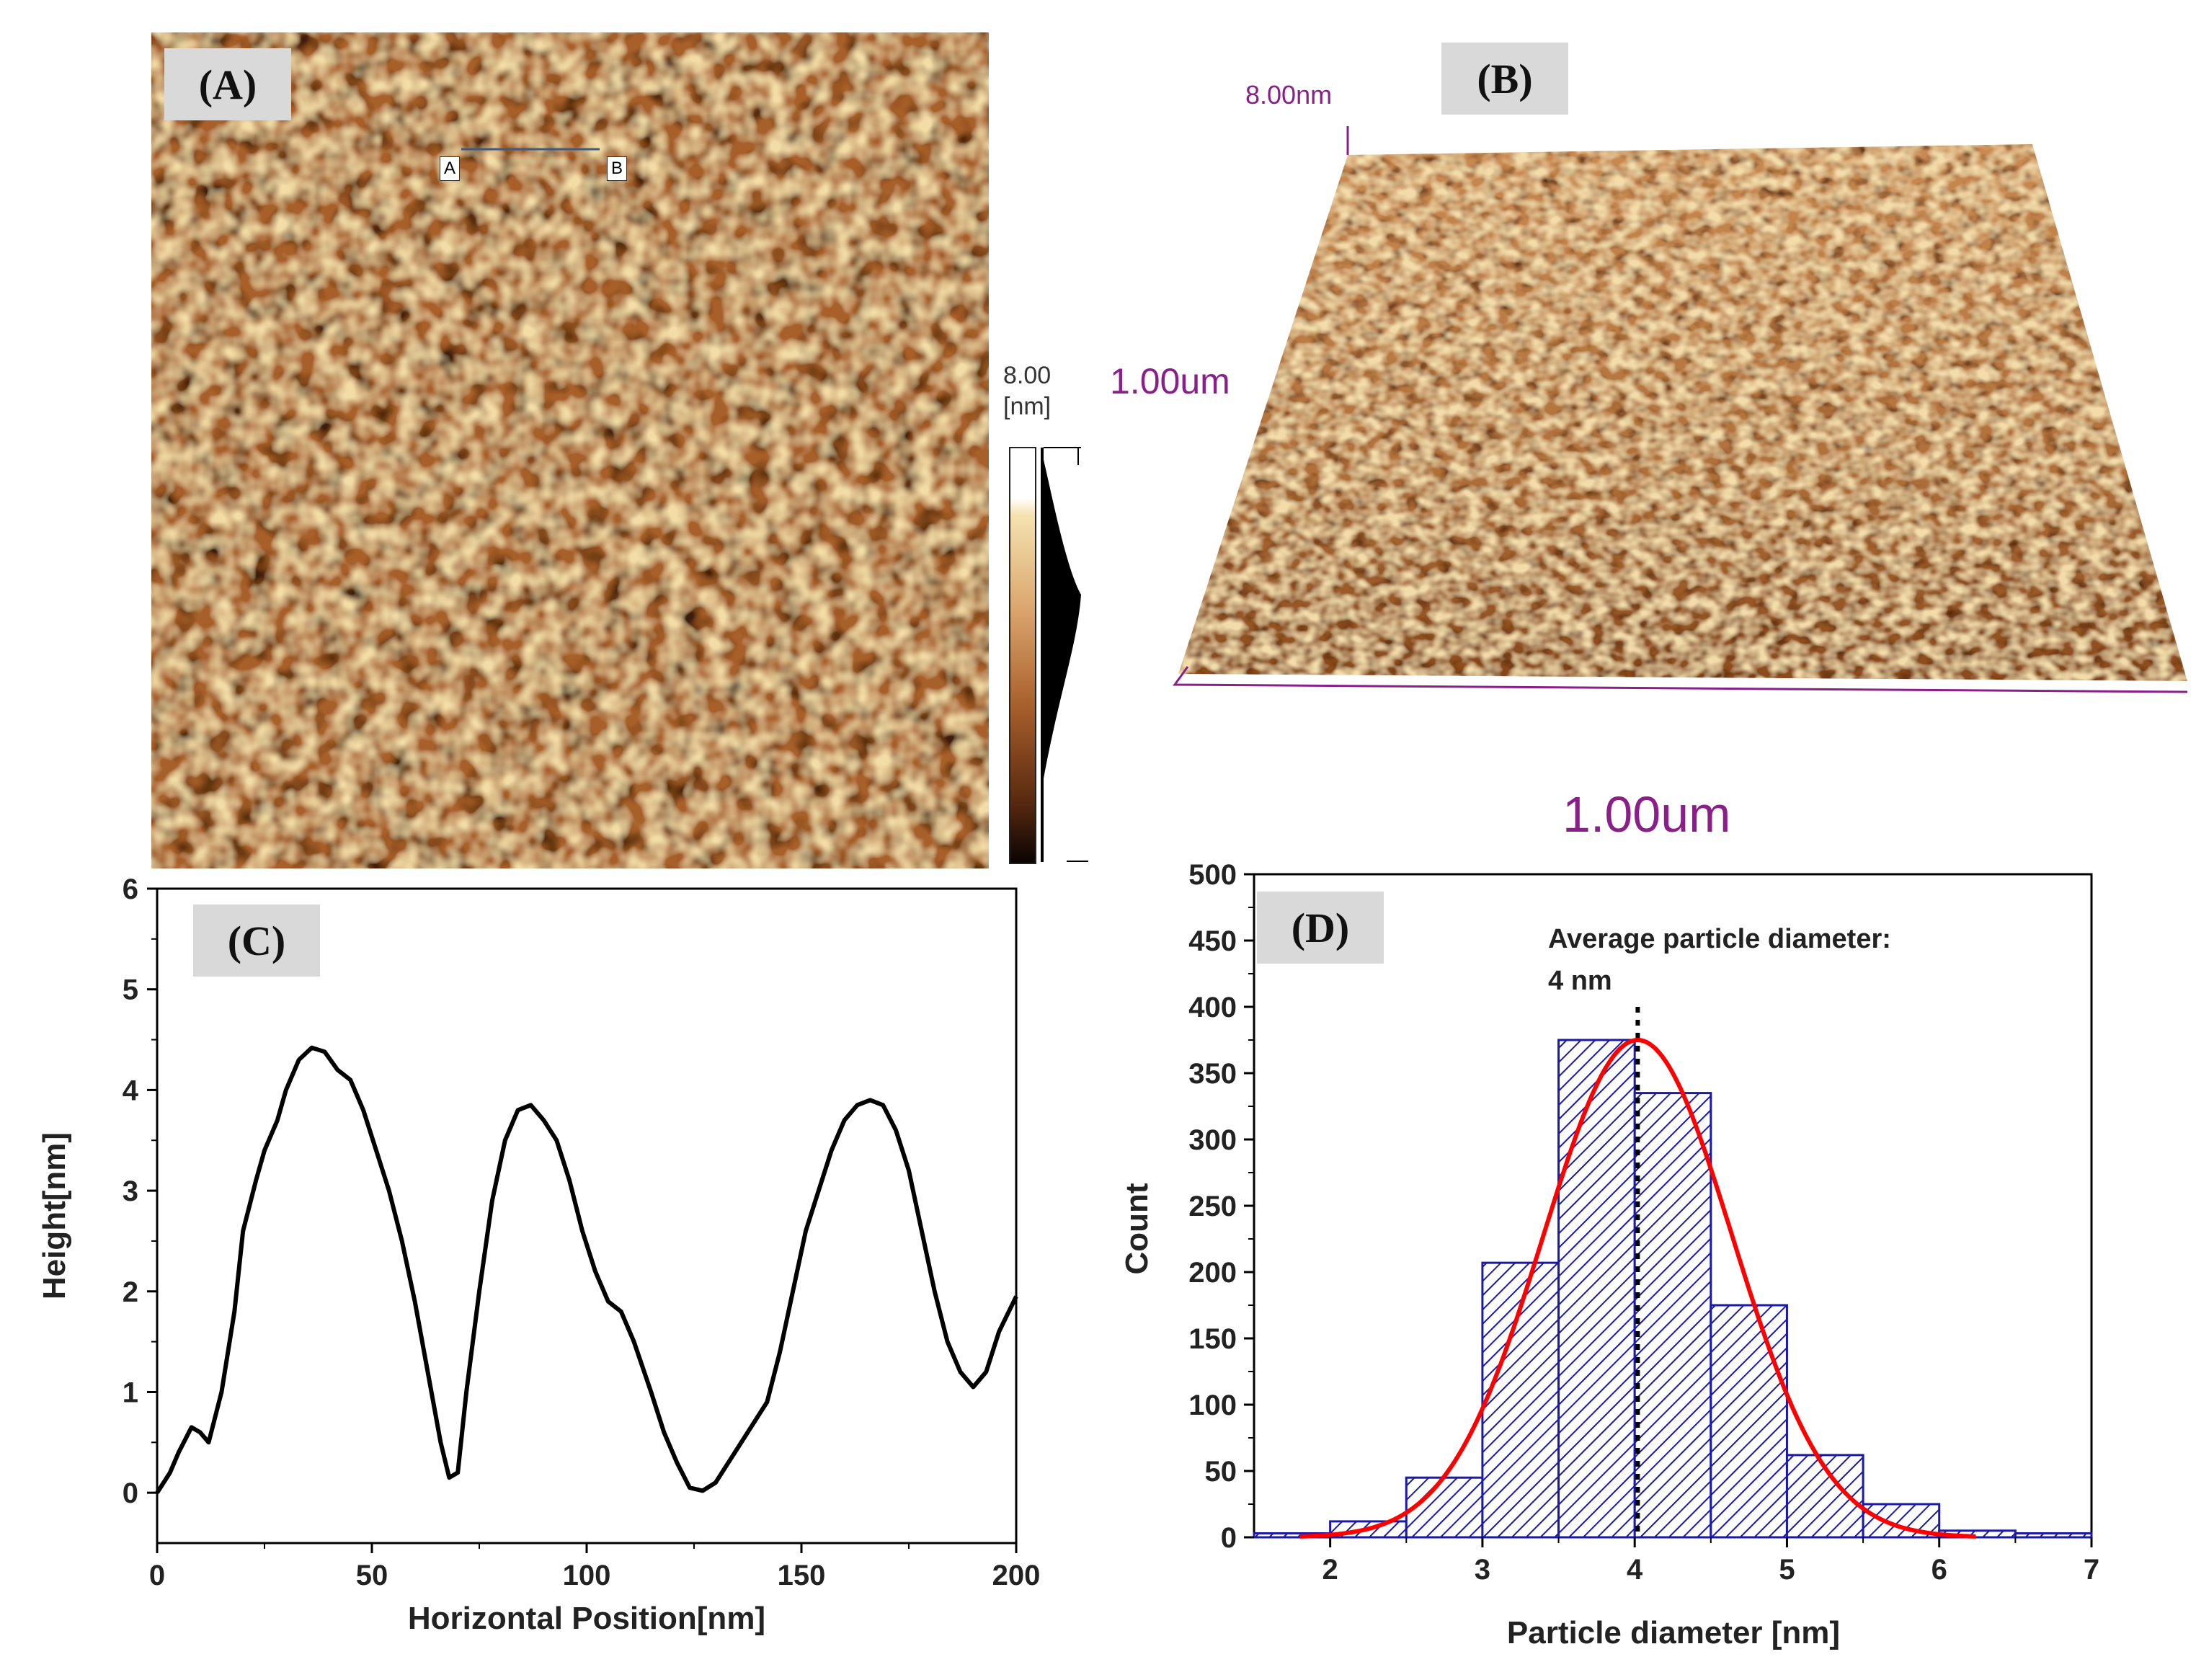  Describe the element at coordinates (1016, 1575) in the screenshot. I see `x-tick-label: 200` at that location.